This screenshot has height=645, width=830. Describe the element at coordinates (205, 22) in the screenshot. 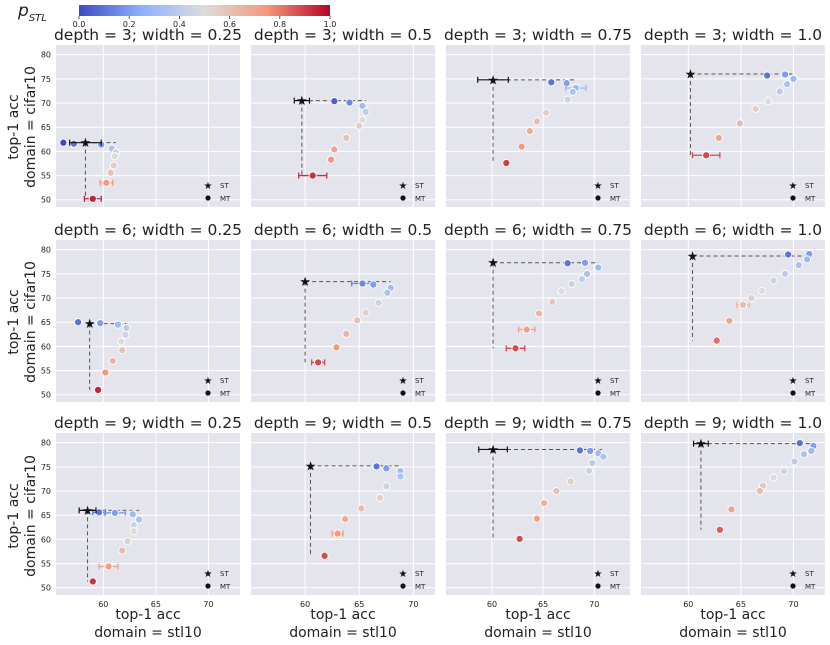

I see `colorbar-ticks: 0.0 0.2 0.4 0.6 0.8 1.0` at that location.